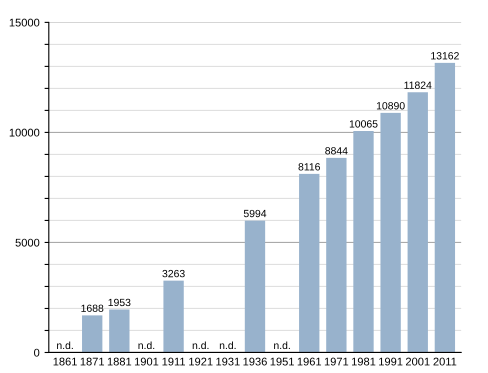 The image size is (488, 373). Describe the element at coordinates (28, 242) in the screenshot. I see `y-tick-label: 5000` at that location.